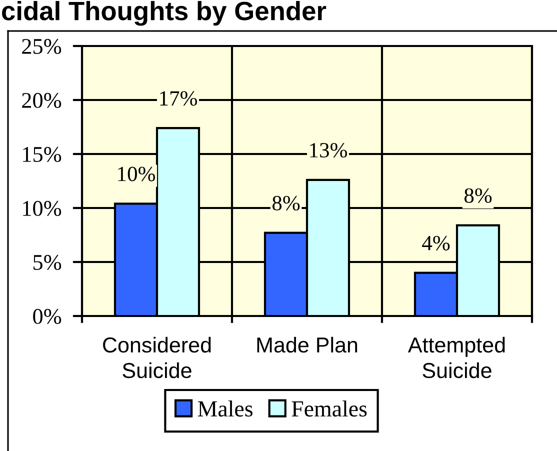 This screenshot has width=557, height=451. What do you see at coordinates (42, 154) in the screenshot?
I see `y-tick-label: 15%` at bounding box center [42, 154].